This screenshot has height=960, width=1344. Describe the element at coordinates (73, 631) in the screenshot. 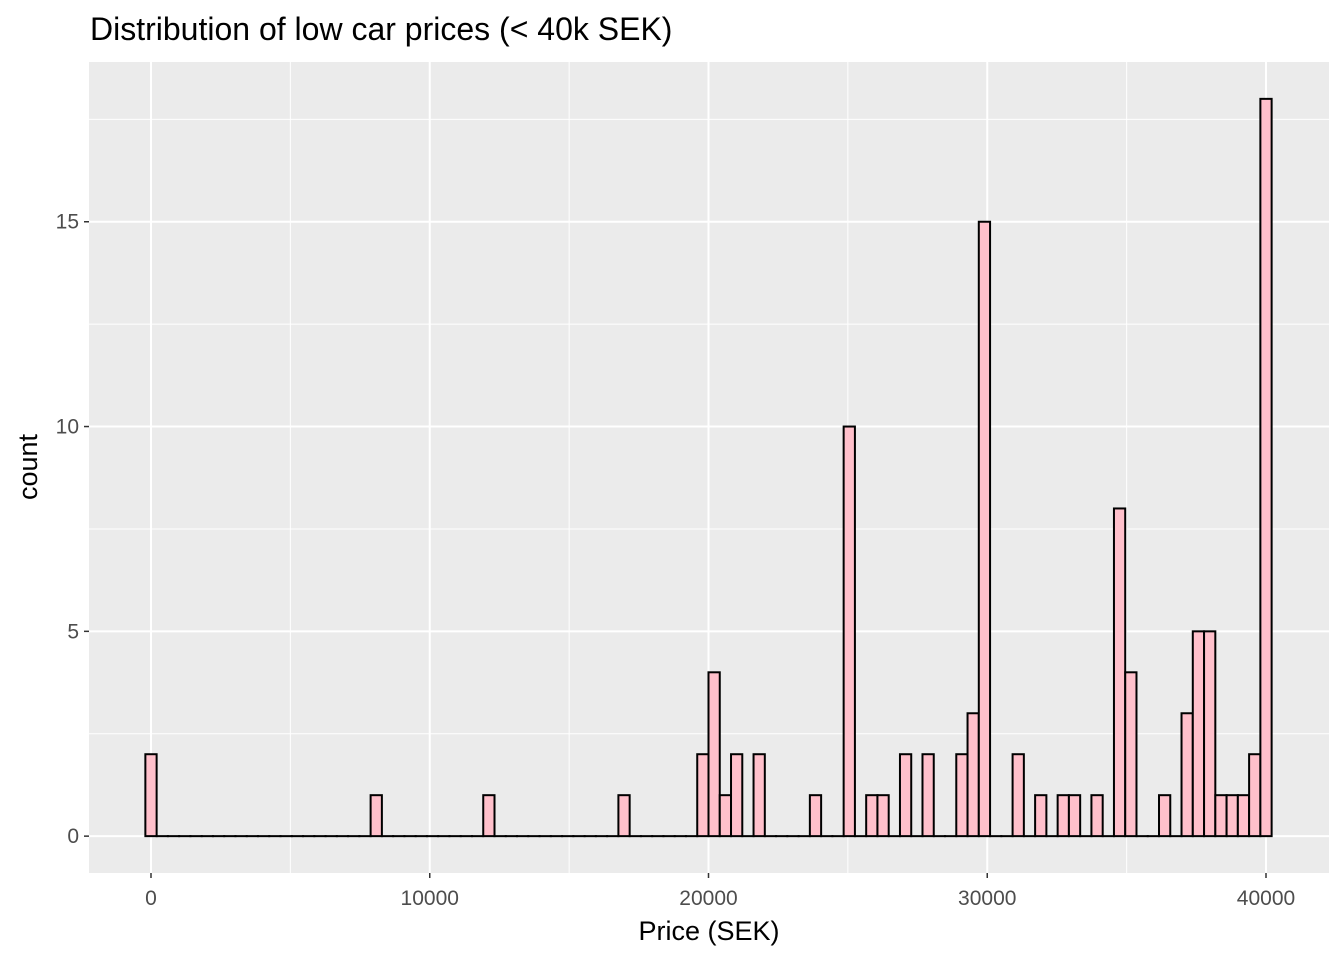

I see `y-tick-label: 5` at that location.